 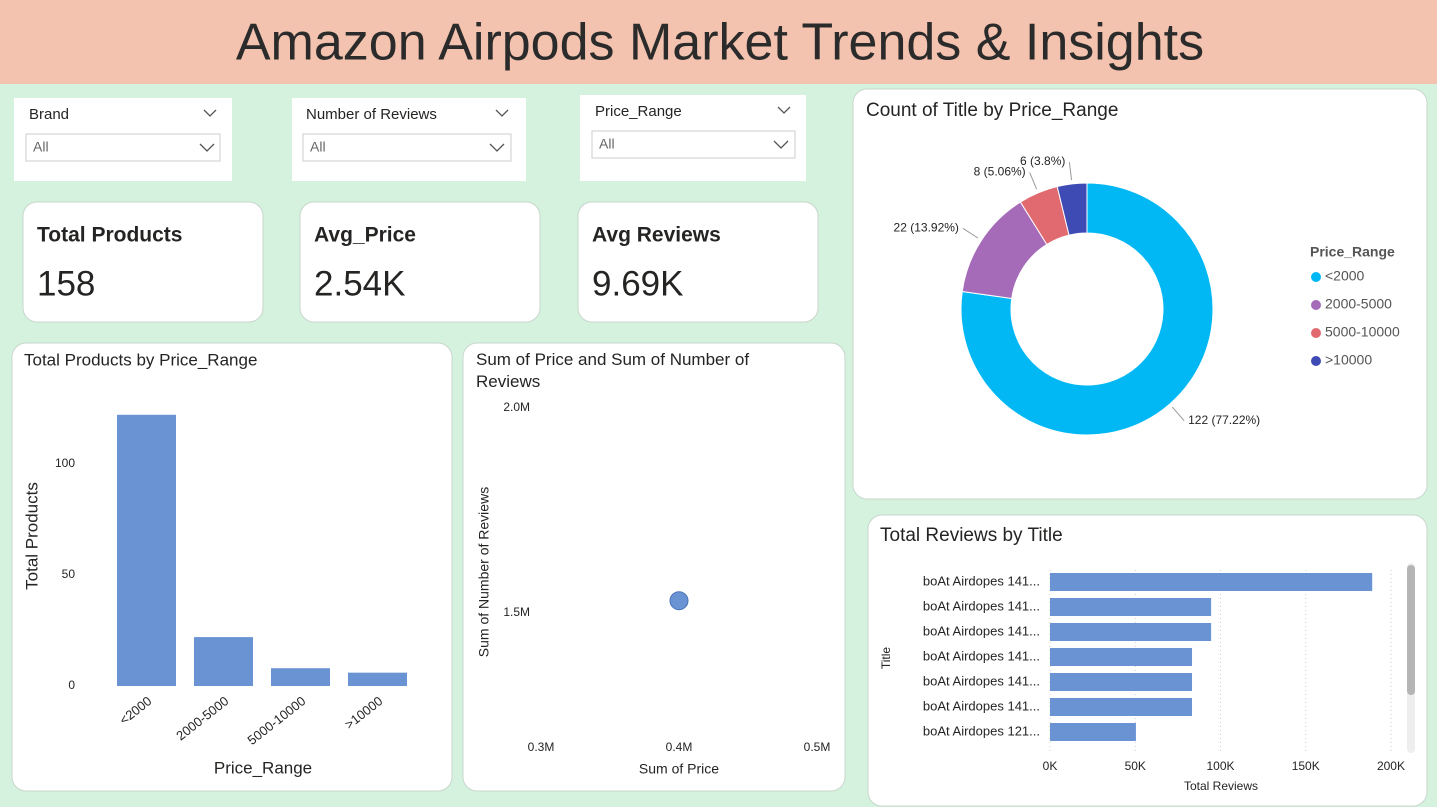 What do you see at coordinates (516, 407) in the screenshot?
I see `y-tick-label: 2.0M` at bounding box center [516, 407].